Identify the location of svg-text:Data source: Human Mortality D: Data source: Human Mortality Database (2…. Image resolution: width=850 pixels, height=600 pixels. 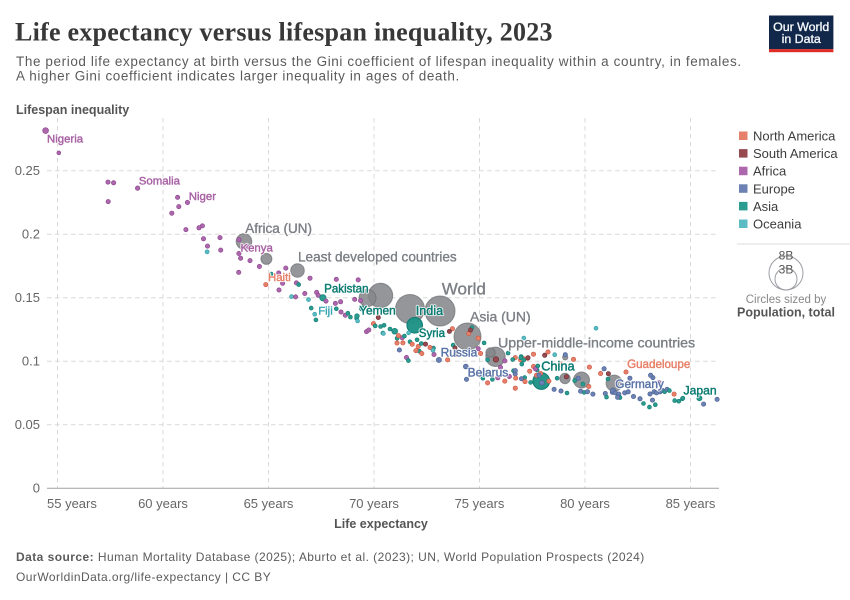
(330, 557).